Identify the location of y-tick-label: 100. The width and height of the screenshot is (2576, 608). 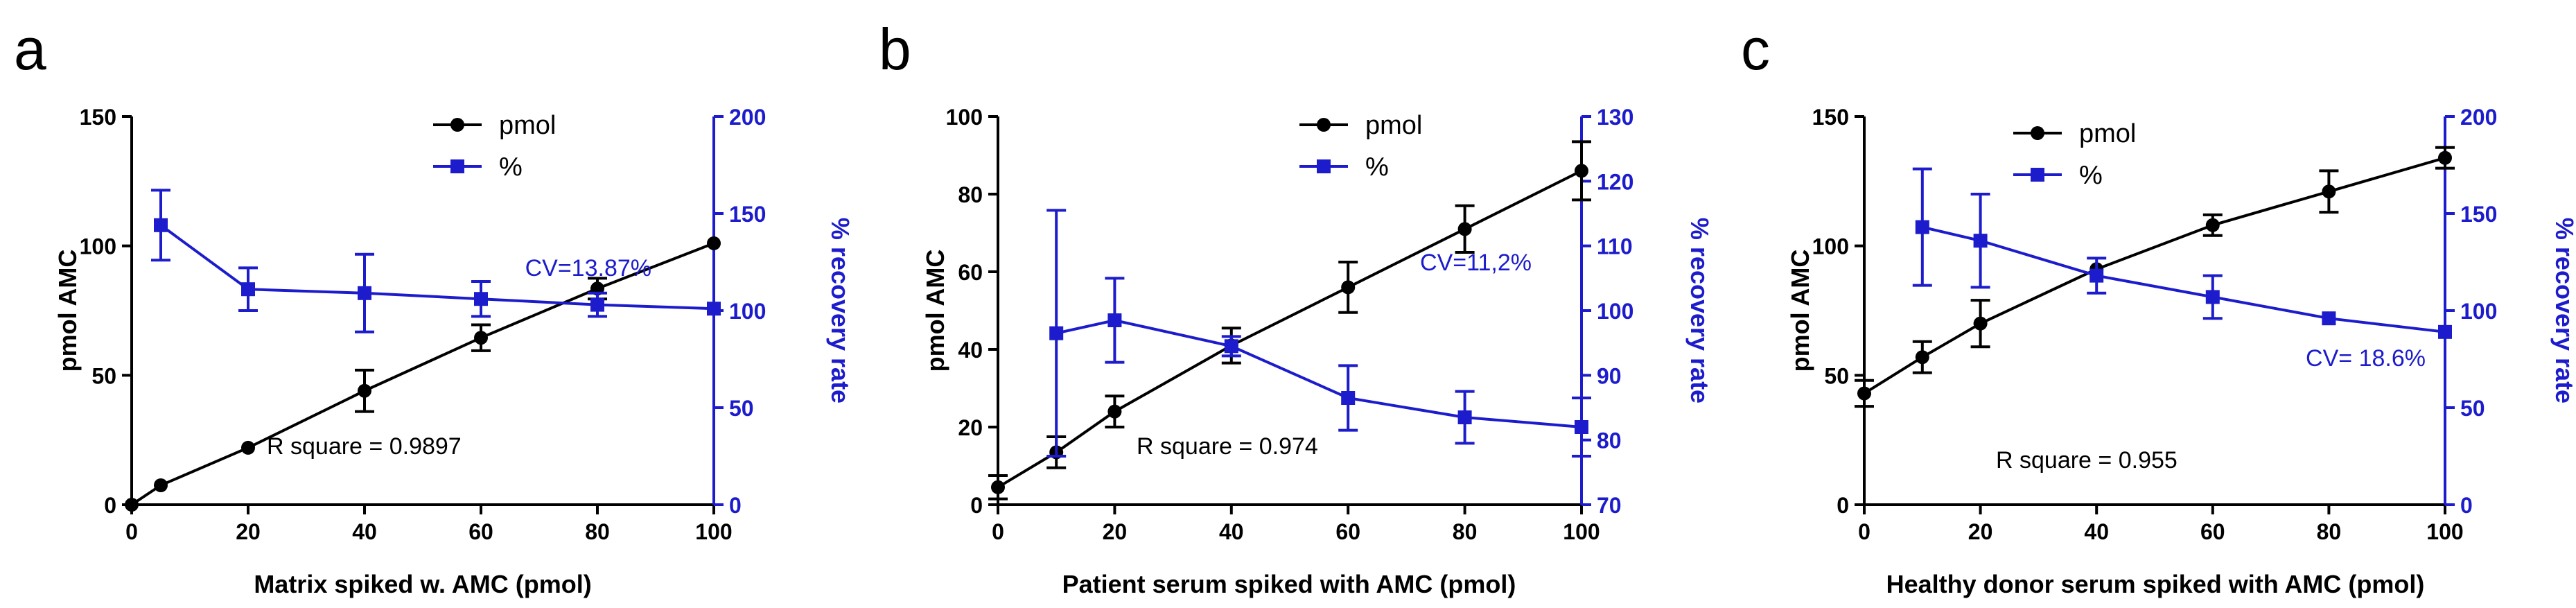
(98, 246).